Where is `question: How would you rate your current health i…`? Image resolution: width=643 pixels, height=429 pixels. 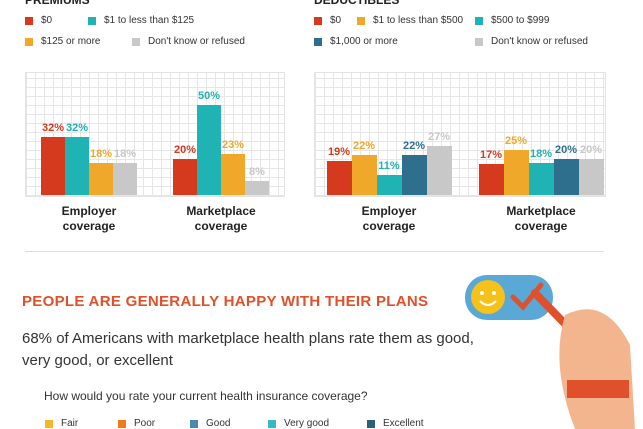 question: How would you rate your current health i… is located at coordinates (206, 396).